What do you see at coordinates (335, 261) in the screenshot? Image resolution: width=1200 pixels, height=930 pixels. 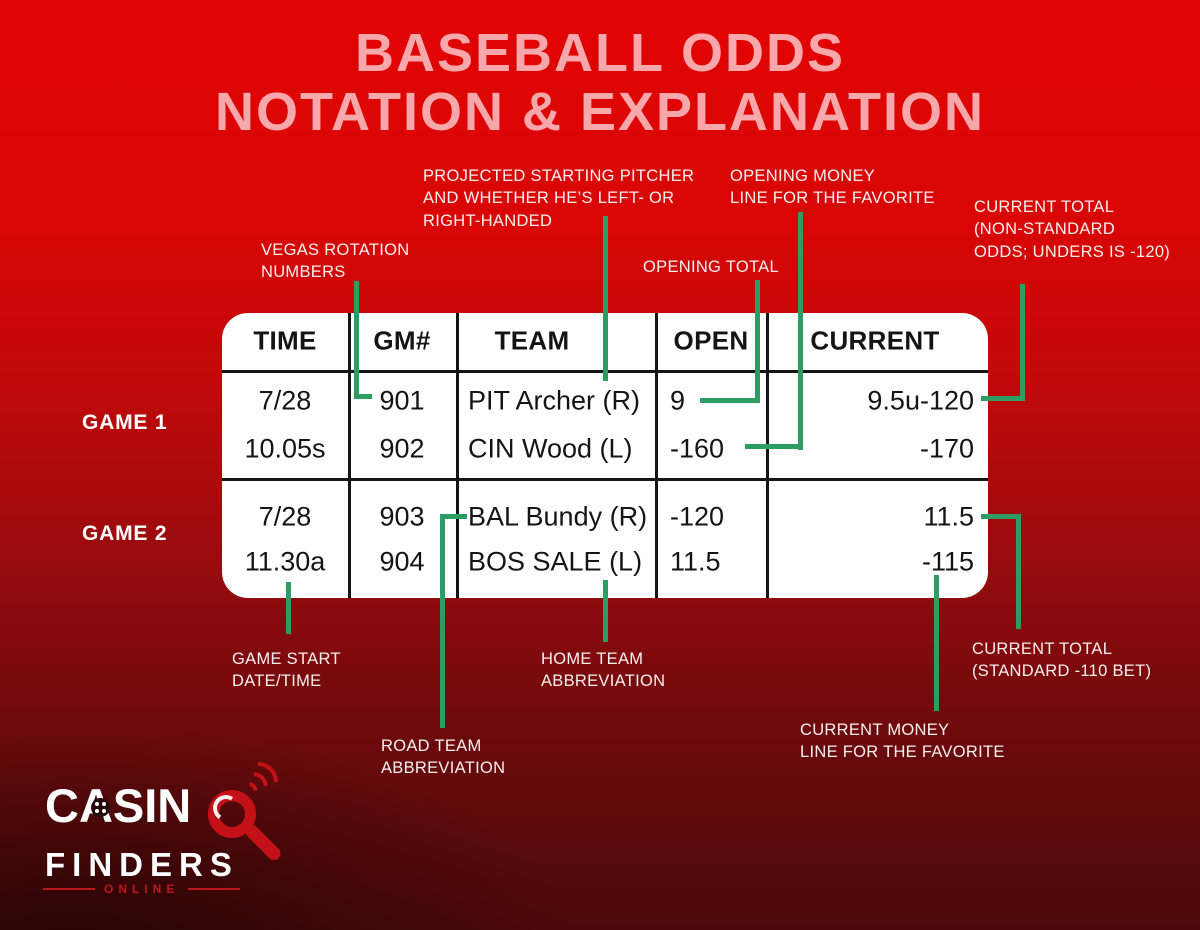 I see `annotation-vegas-rotation: VEGAS ROTATION NUMBERS` at bounding box center [335, 261].